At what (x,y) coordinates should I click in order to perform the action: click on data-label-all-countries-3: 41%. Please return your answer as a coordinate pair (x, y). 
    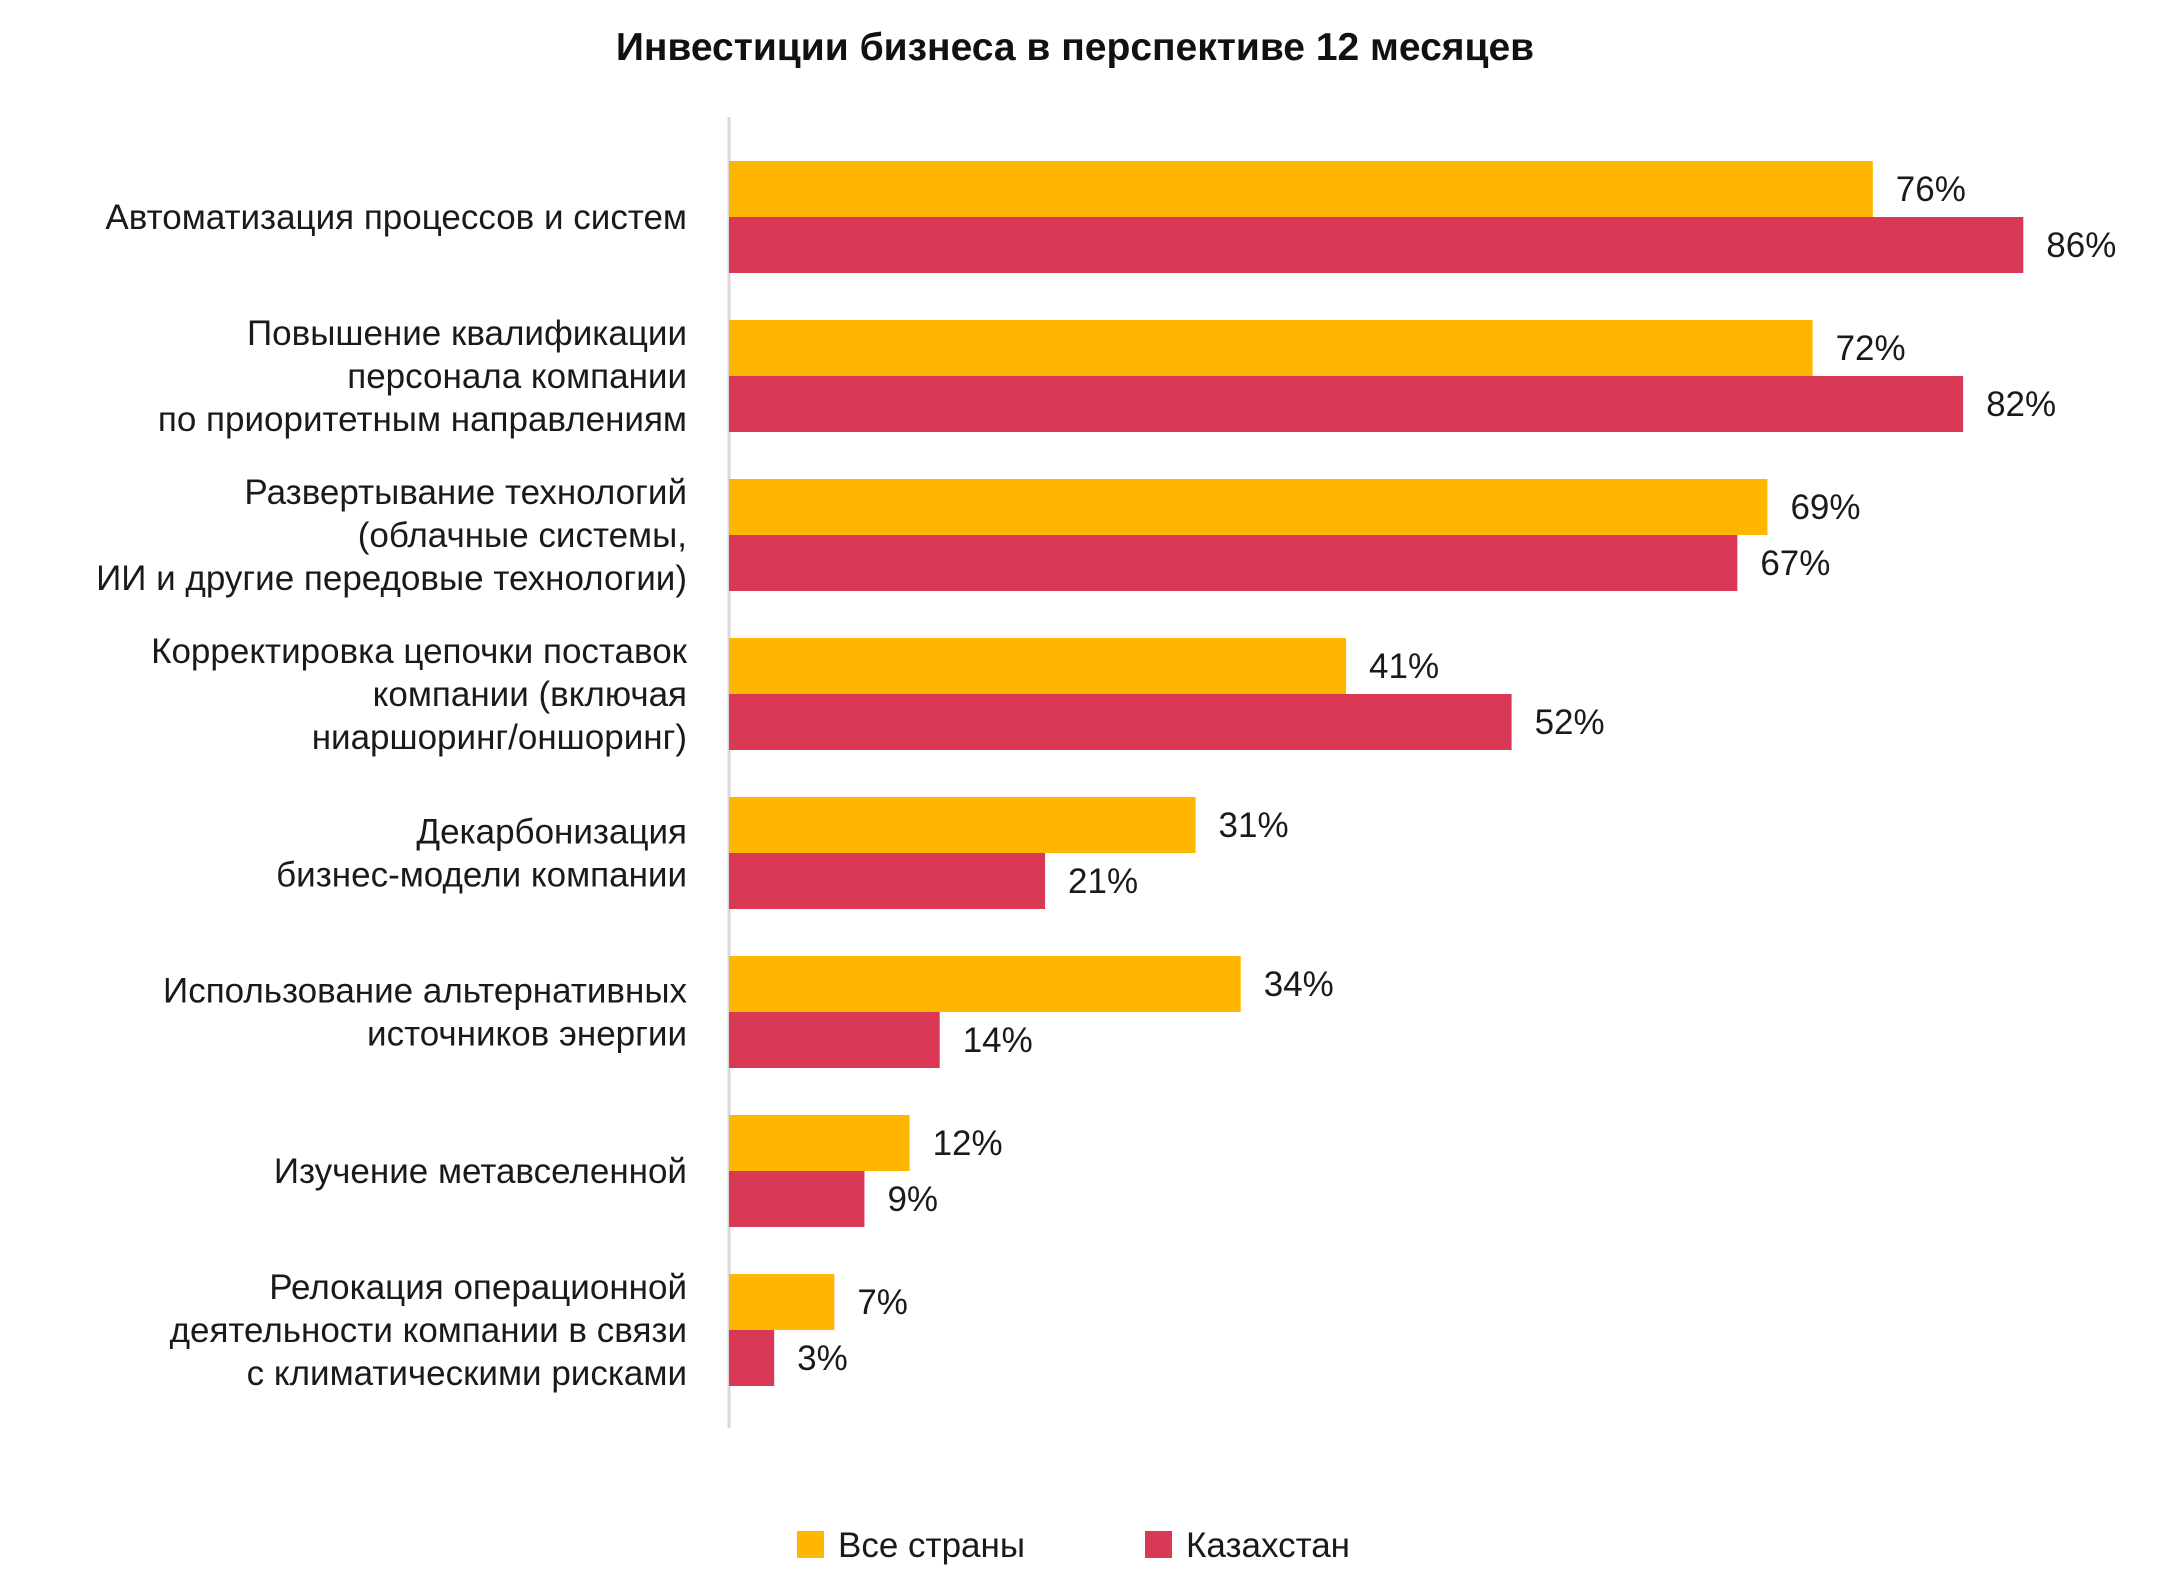
    Looking at the image, I should click on (1404, 666).